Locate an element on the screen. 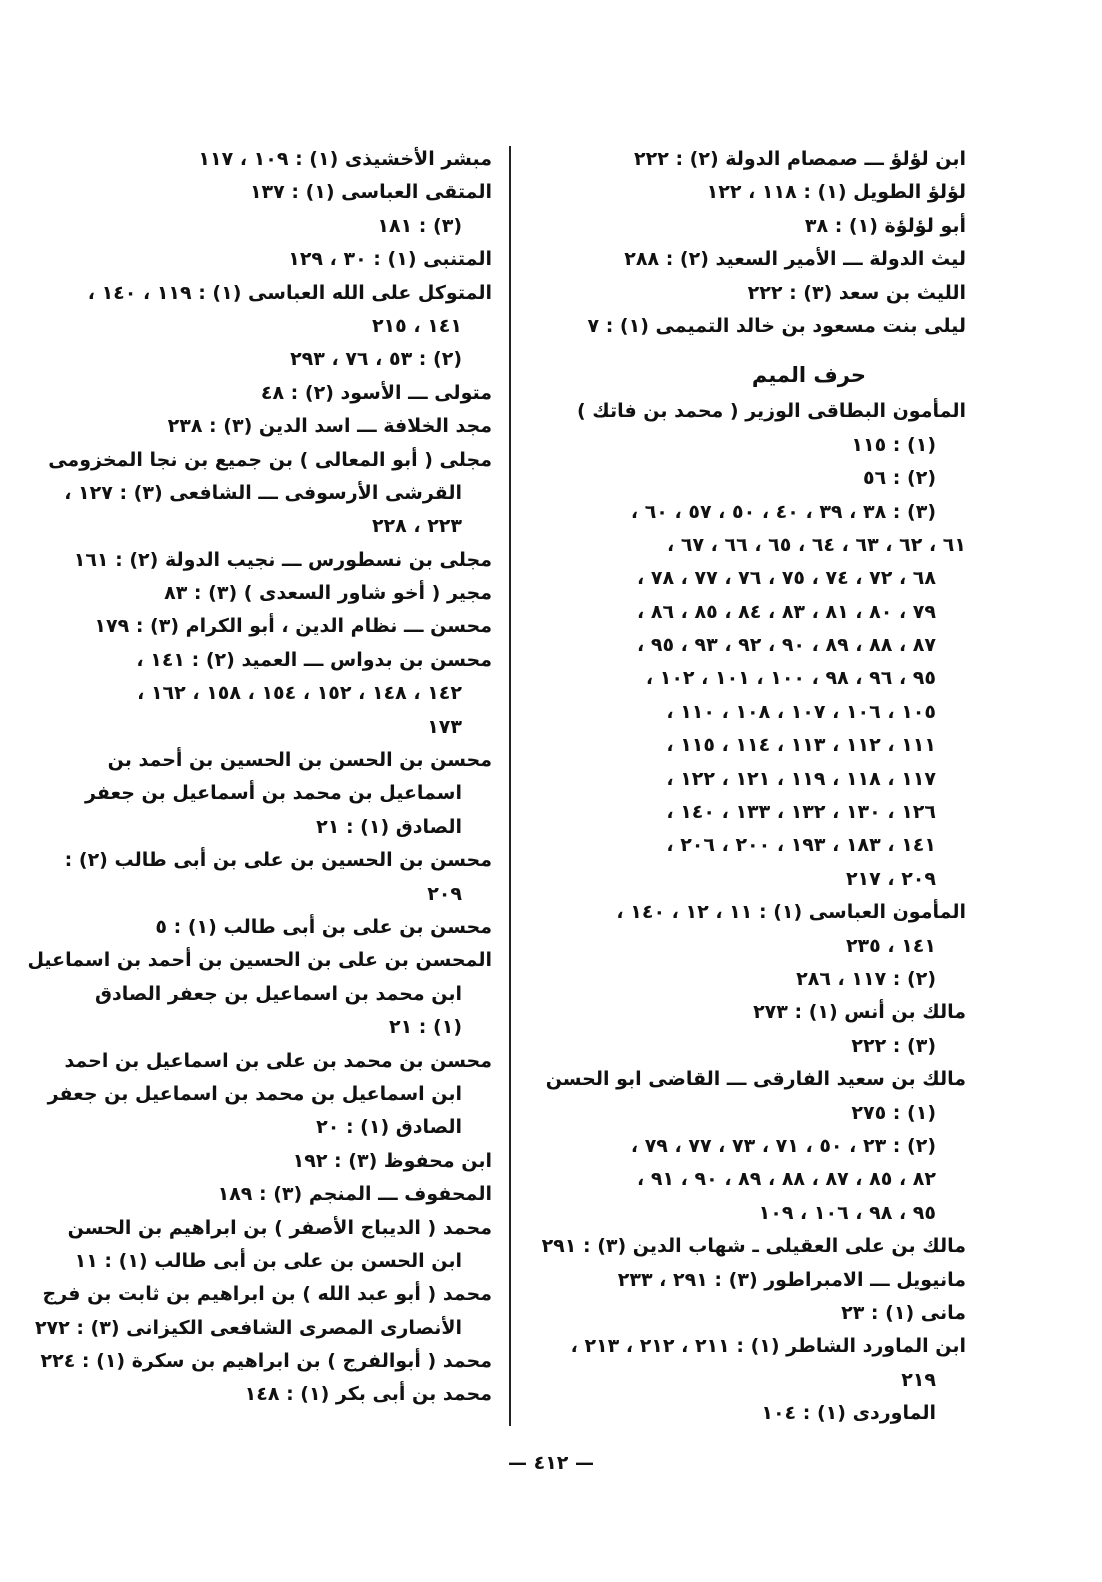  index-entry-continuation: ابن محمد بن اسماعيل بن جعفر الصادق is located at coordinates (278, 993).